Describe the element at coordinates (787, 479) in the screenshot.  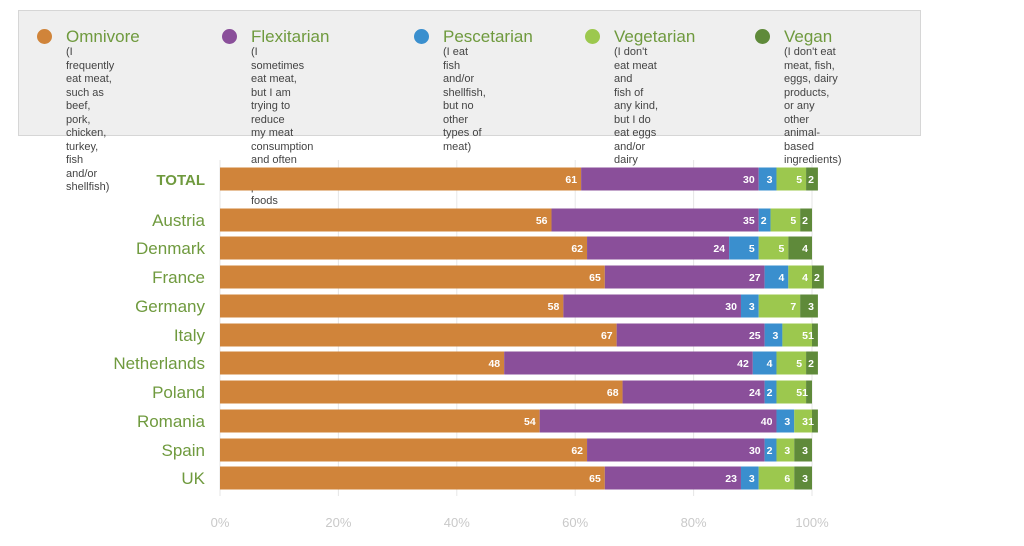
I see `data-label: 6` at that location.